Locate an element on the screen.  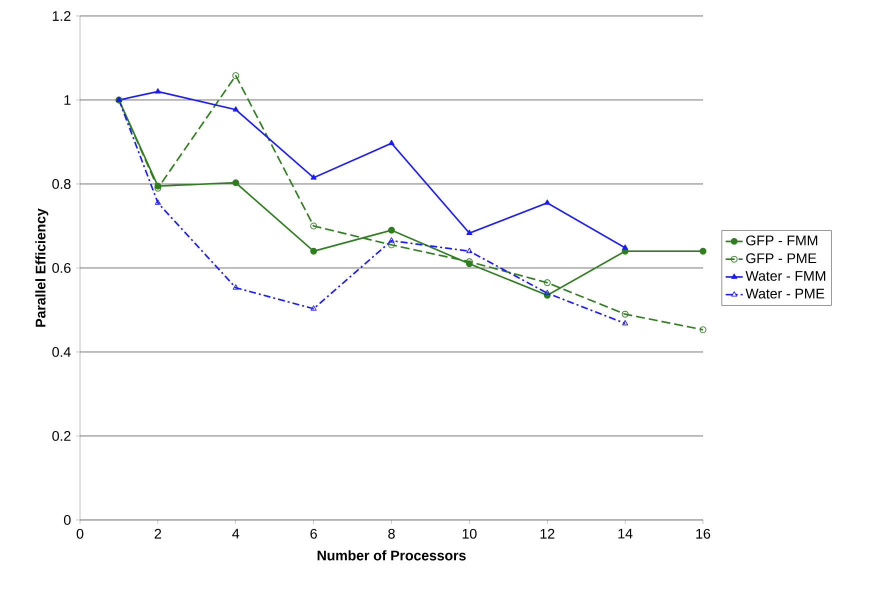
x-tick-label: 10 is located at coordinates (469, 533).